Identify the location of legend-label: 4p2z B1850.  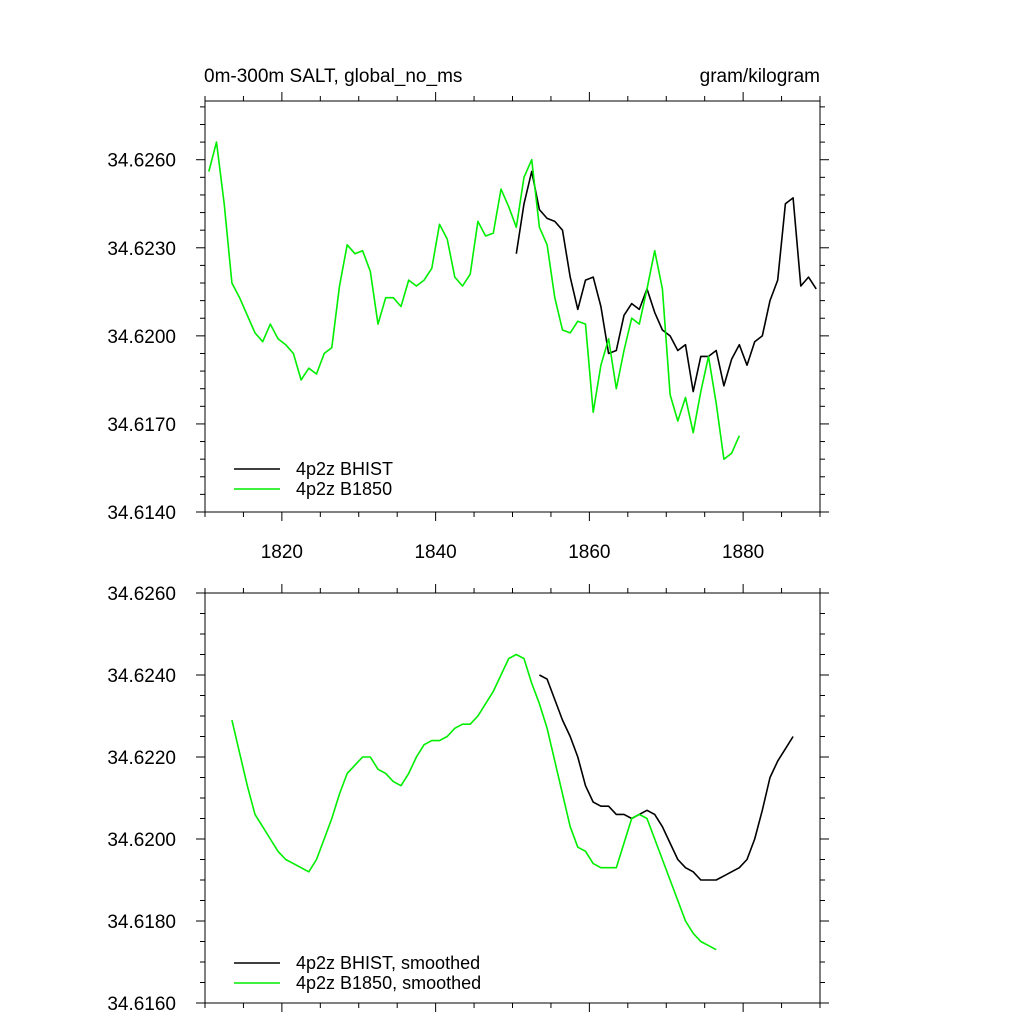
(344, 489).